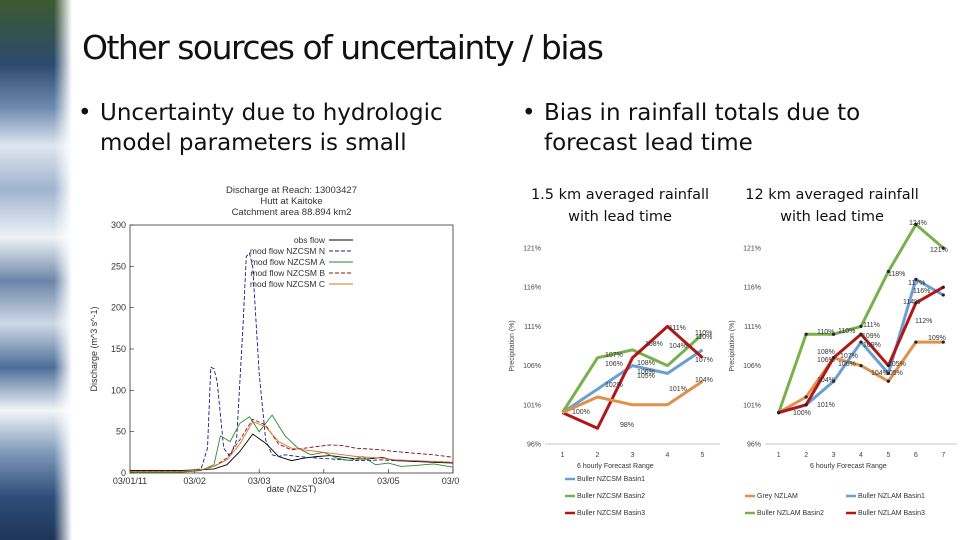 This screenshot has height=540, width=960. I want to click on legend-label: Buller NZCSM Basin1, so click(611, 479).